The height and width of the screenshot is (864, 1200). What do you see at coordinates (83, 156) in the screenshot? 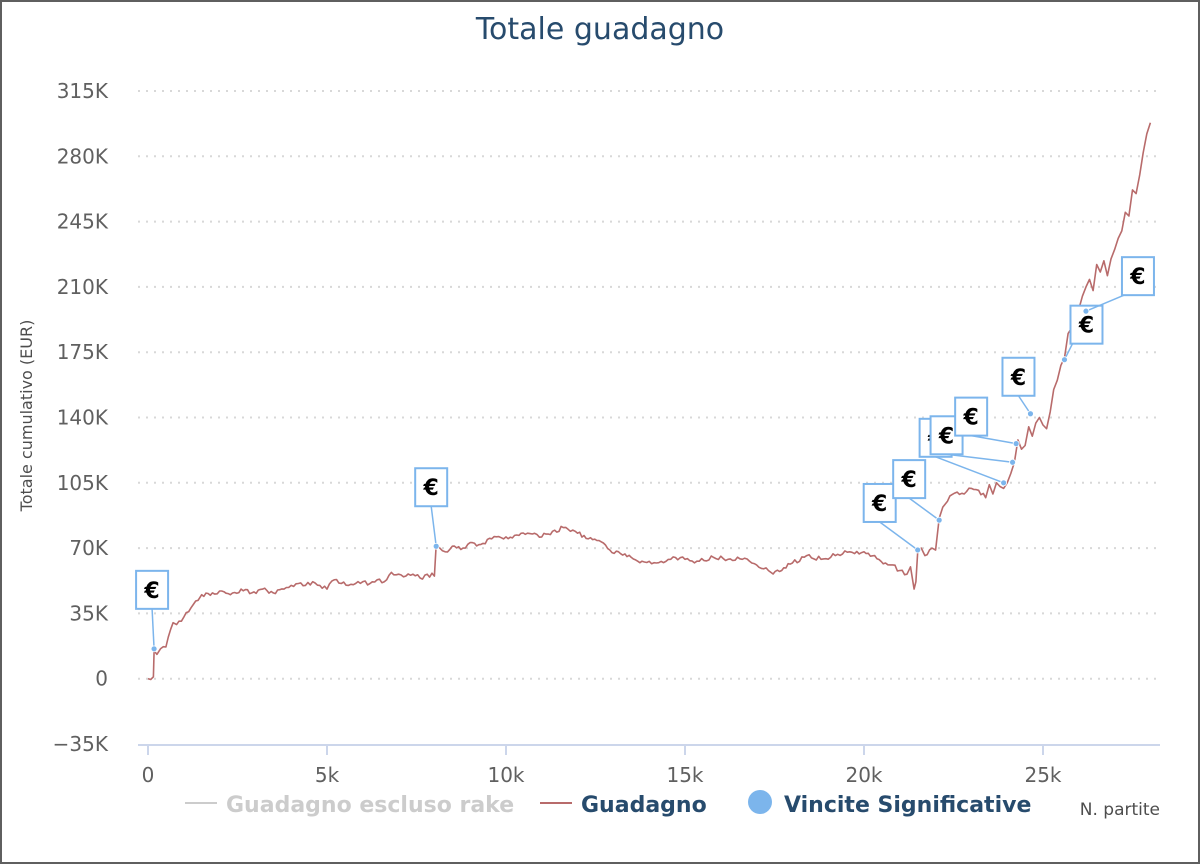
I see `y-tick-label: 280K` at bounding box center [83, 156].